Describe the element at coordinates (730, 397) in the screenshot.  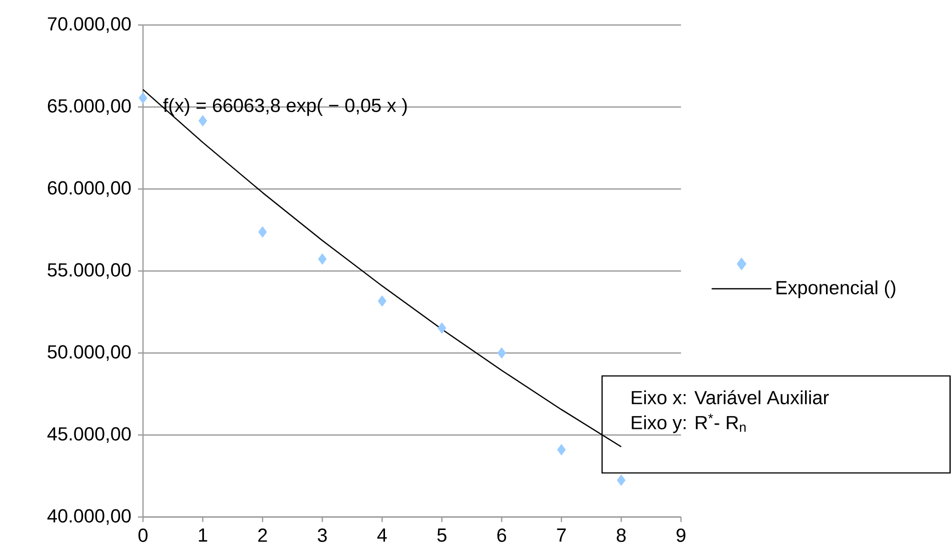
I see `annotation: Eixo x: Variável Auxiliar` at that location.